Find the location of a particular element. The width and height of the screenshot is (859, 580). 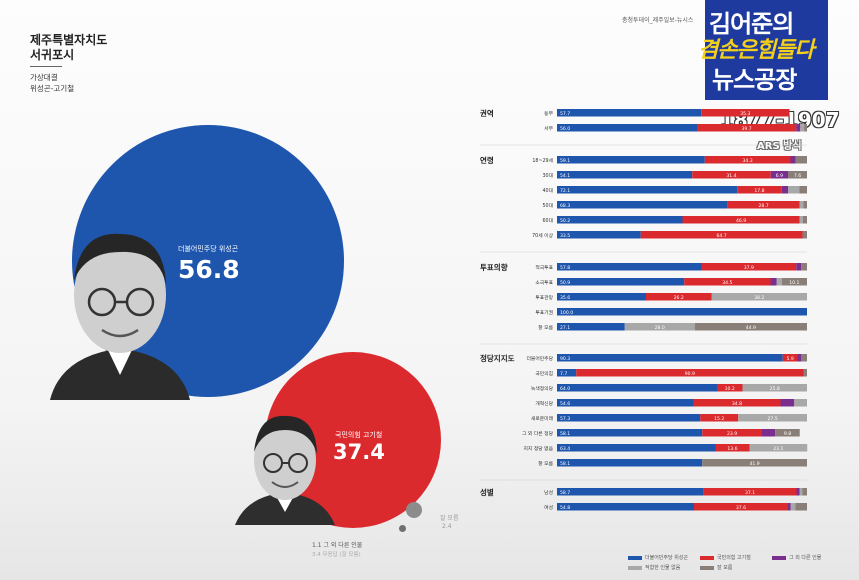

poll-label: 가상대결 위성곤-고기철 is located at coordinates (52, 83).